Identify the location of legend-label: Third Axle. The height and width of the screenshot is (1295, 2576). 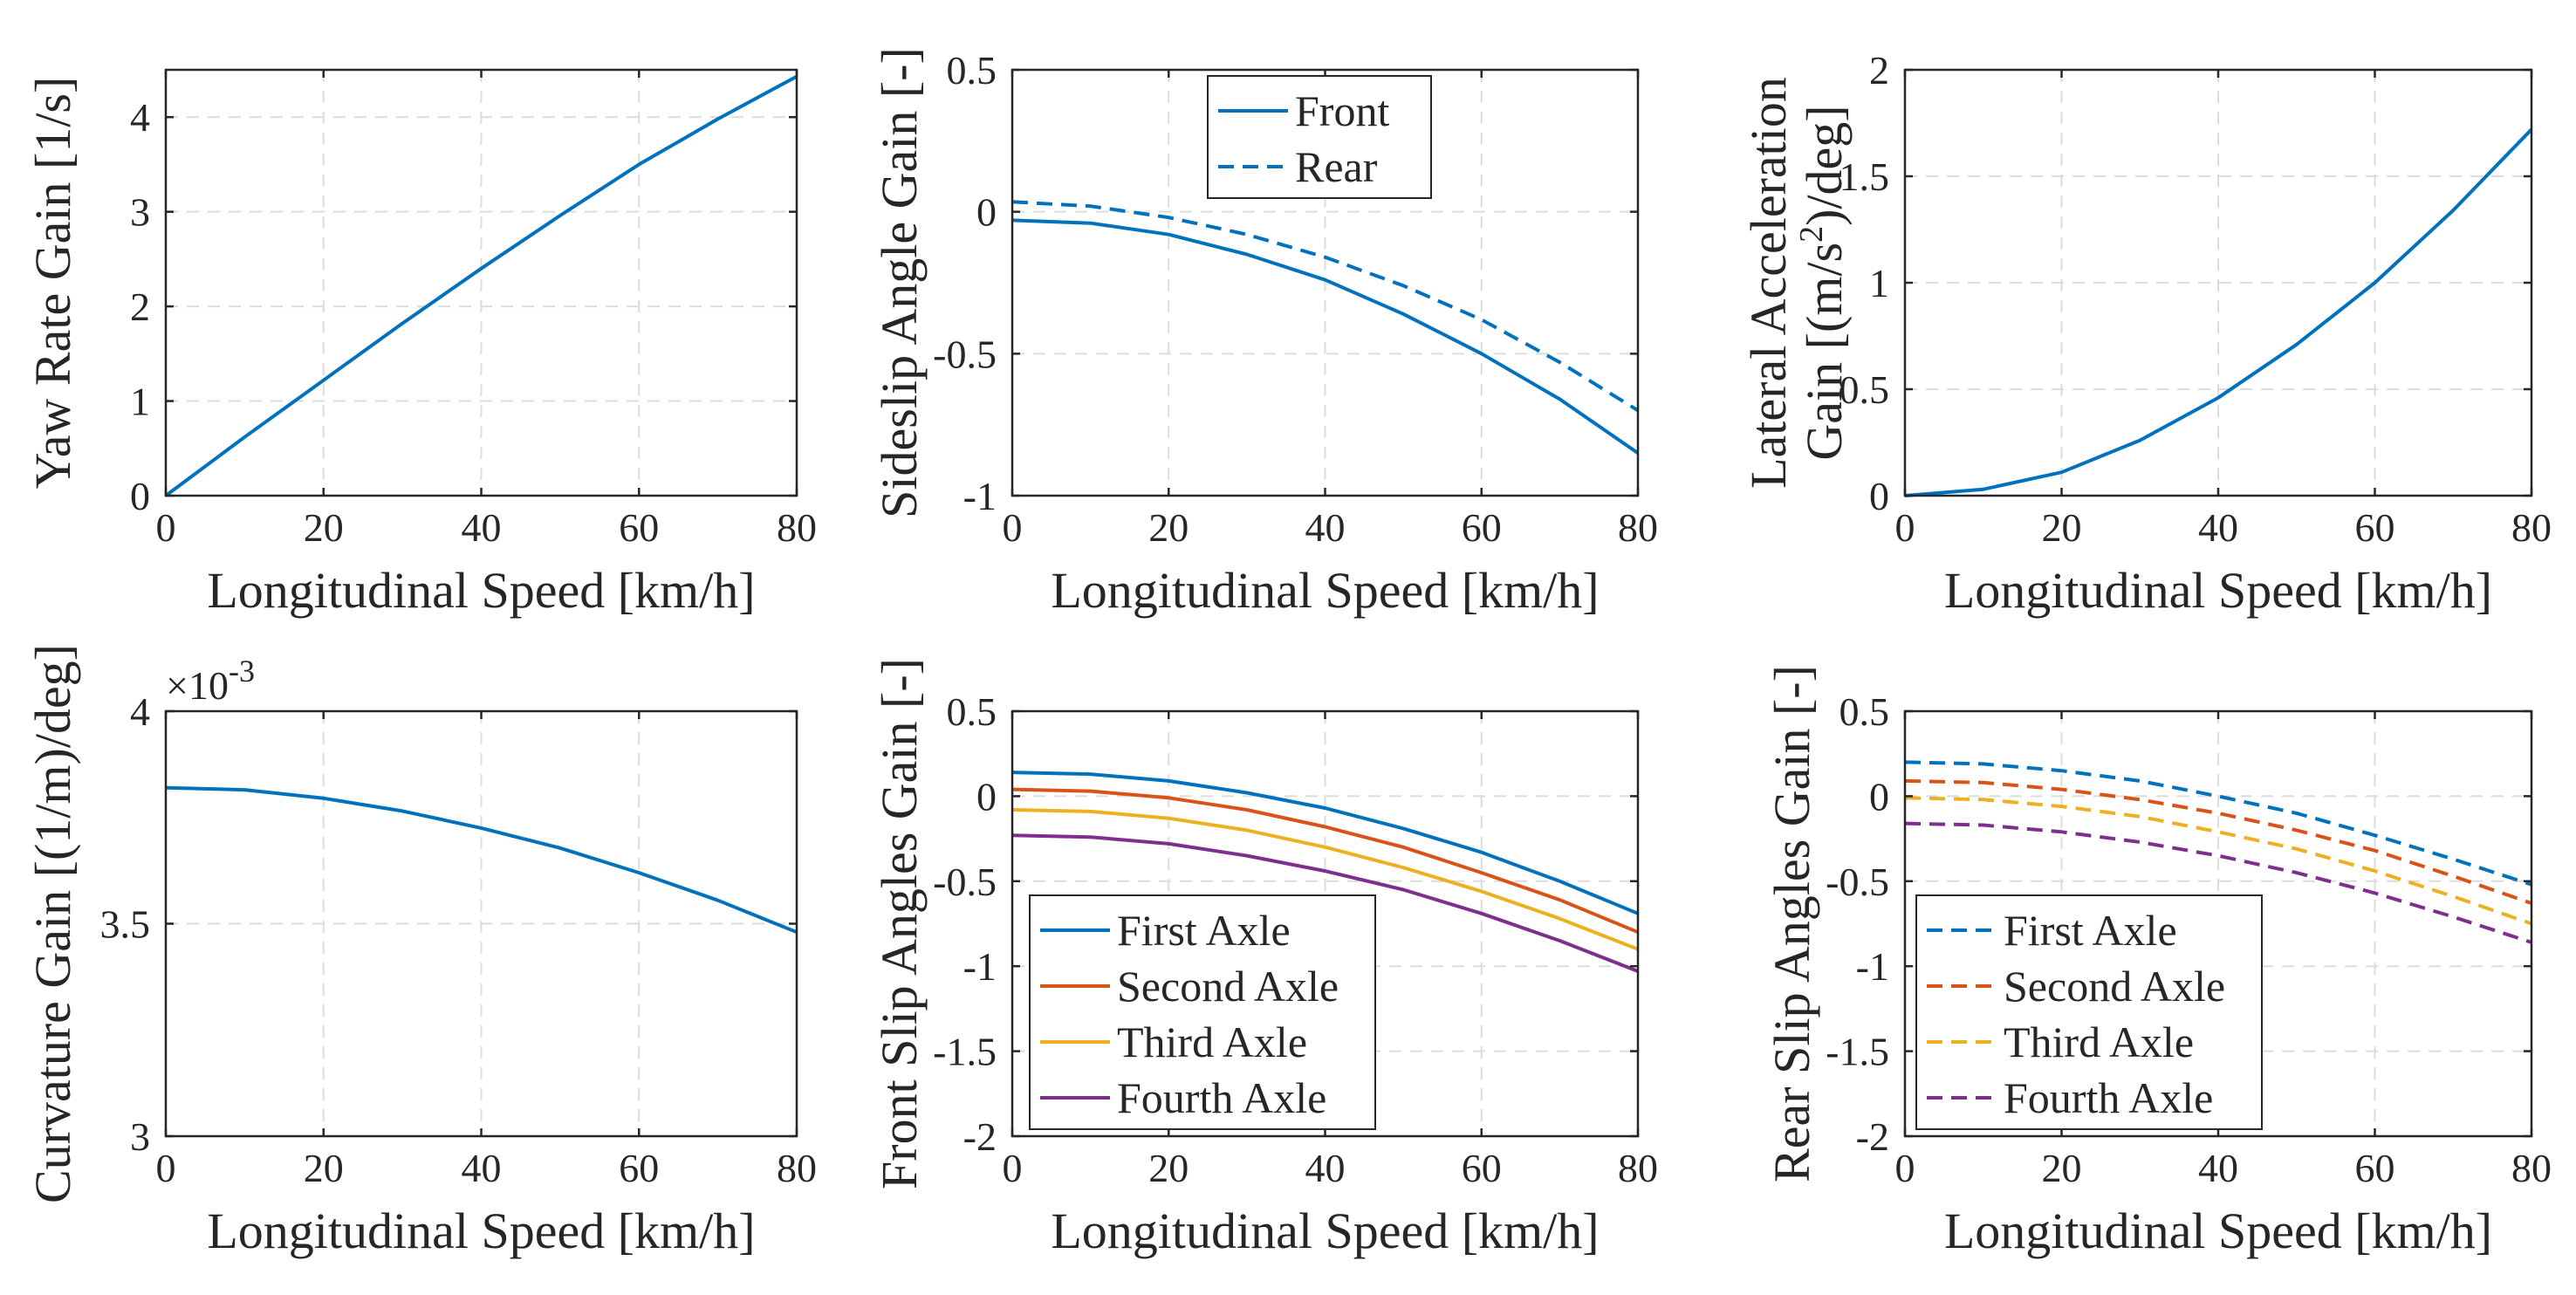
(1212, 1042).